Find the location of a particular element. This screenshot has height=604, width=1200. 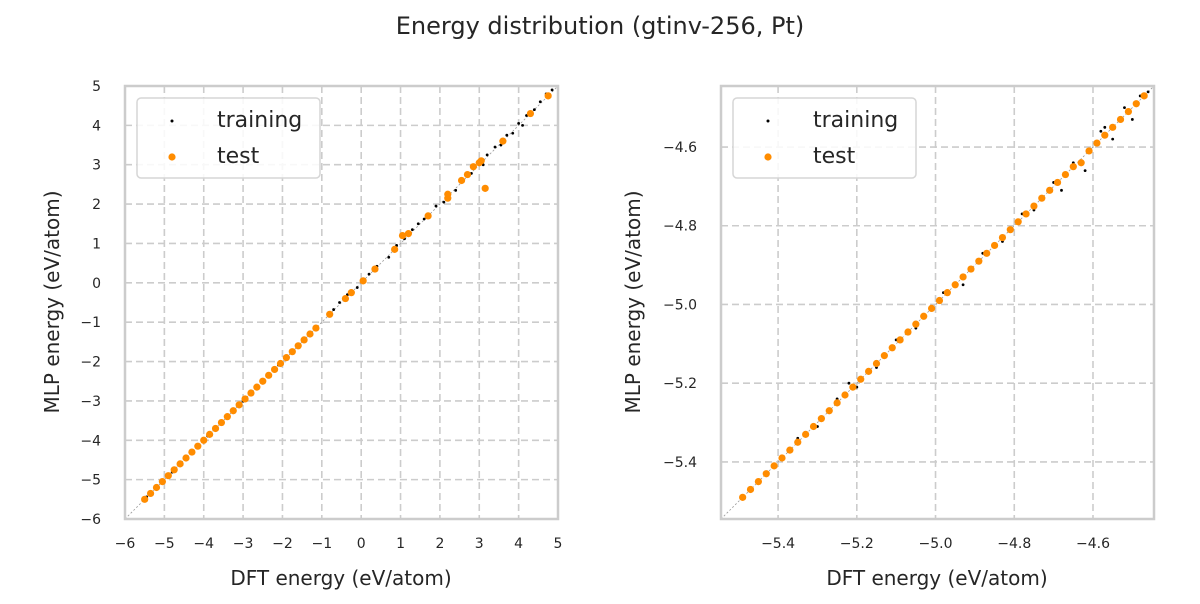

figure-title: Energy distribution (gtinv-256, Pt) is located at coordinates (600, 26).